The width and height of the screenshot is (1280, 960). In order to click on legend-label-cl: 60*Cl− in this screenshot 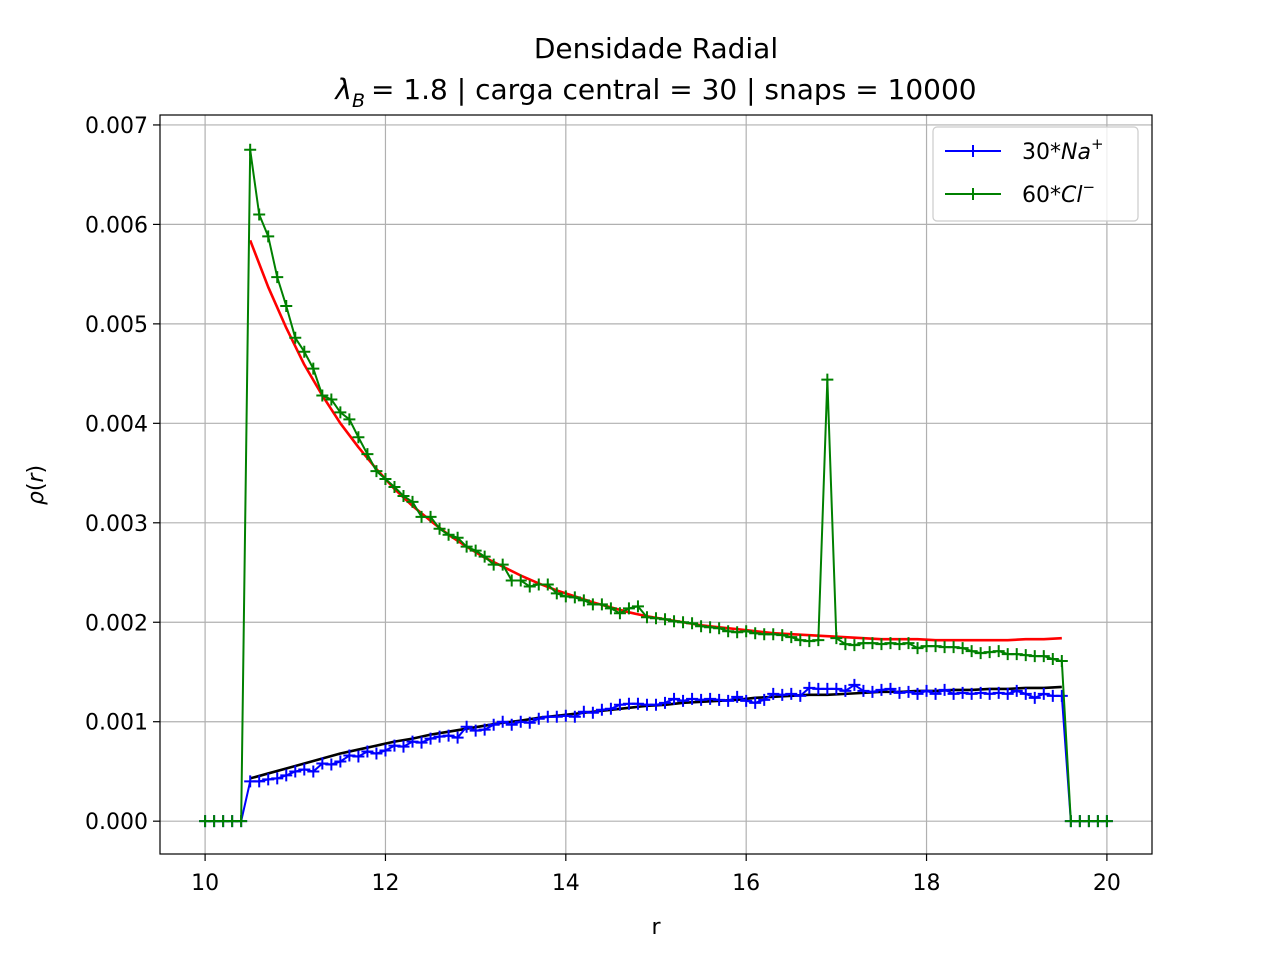, I will do `click(1058, 193)`.